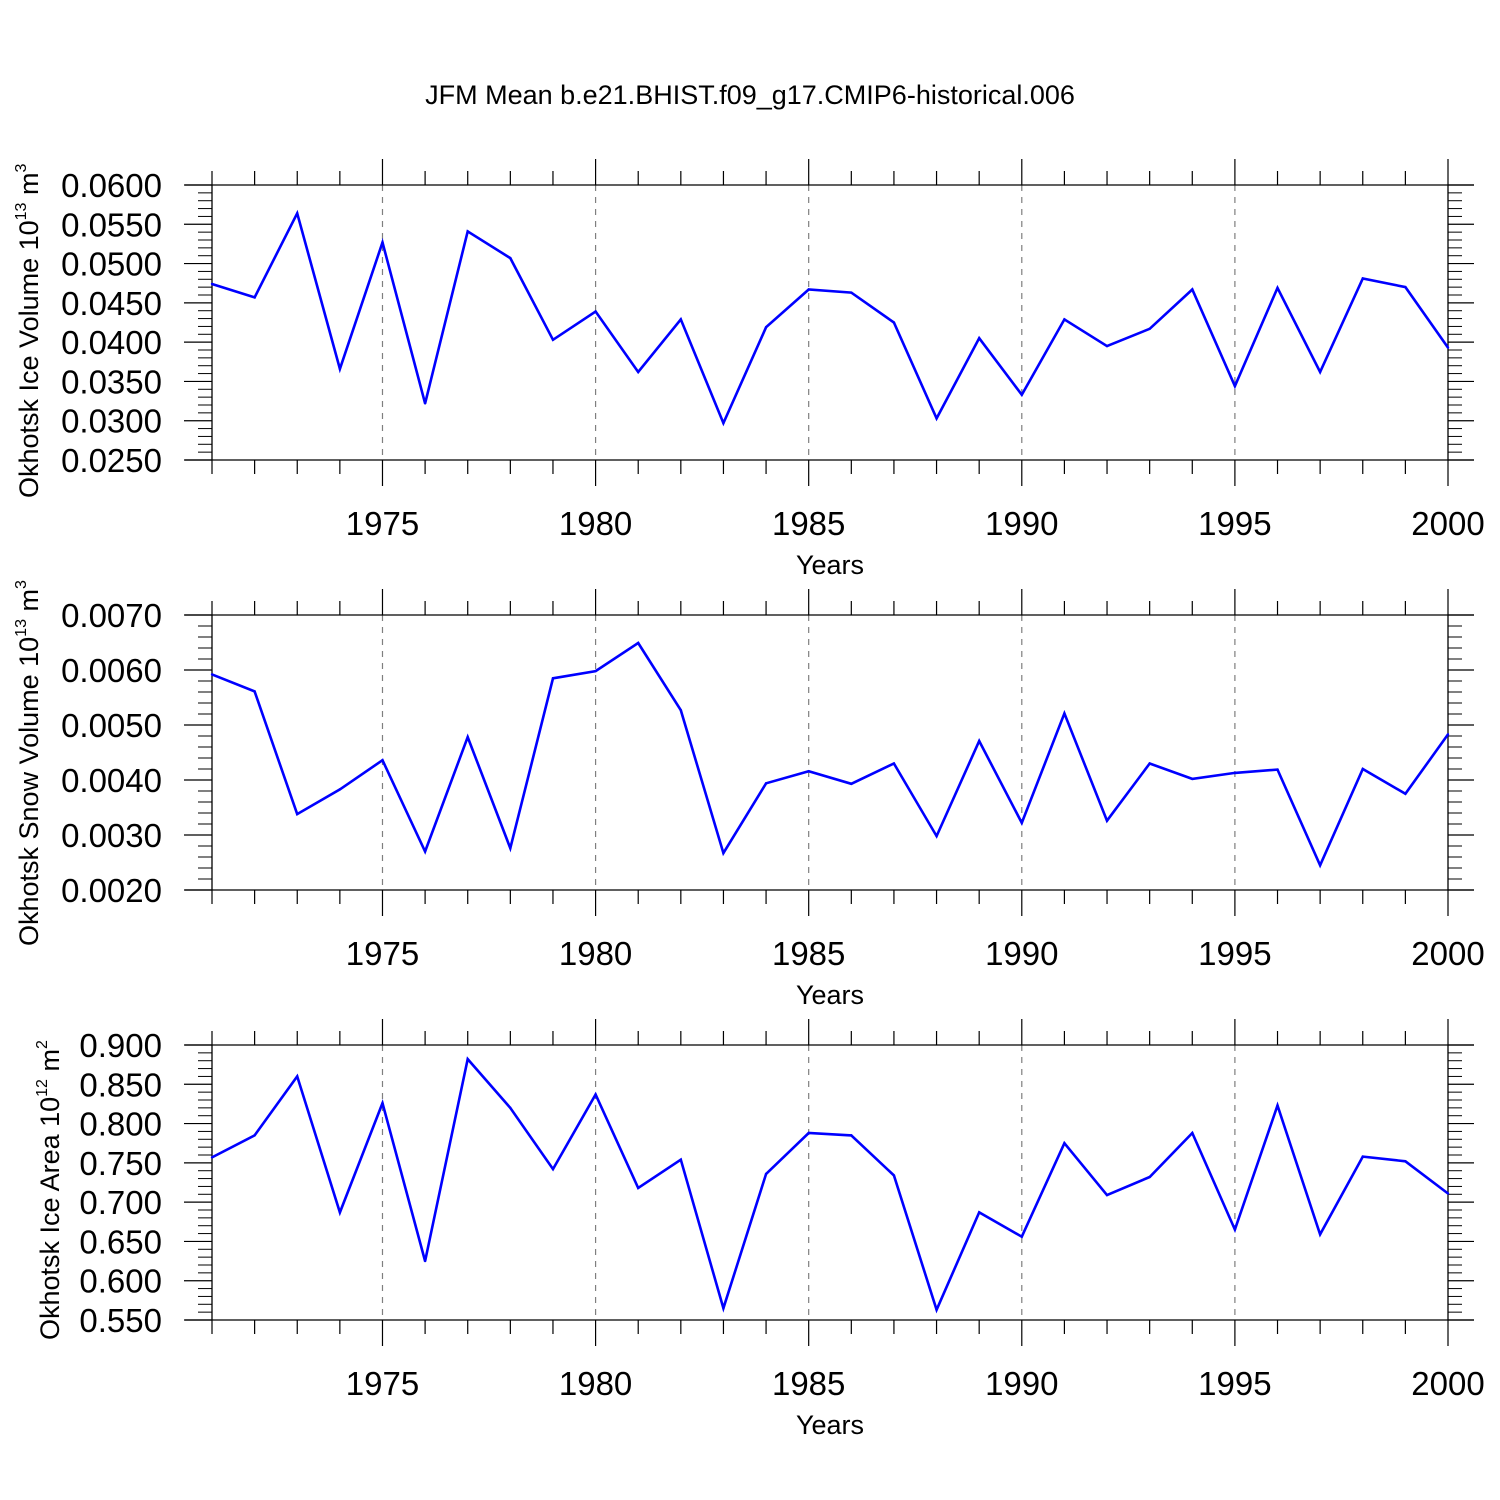 The image size is (1500, 1500). Describe the element at coordinates (120, 1241) in the screenshot. I see `y-tick-label: 0.650` at that location.